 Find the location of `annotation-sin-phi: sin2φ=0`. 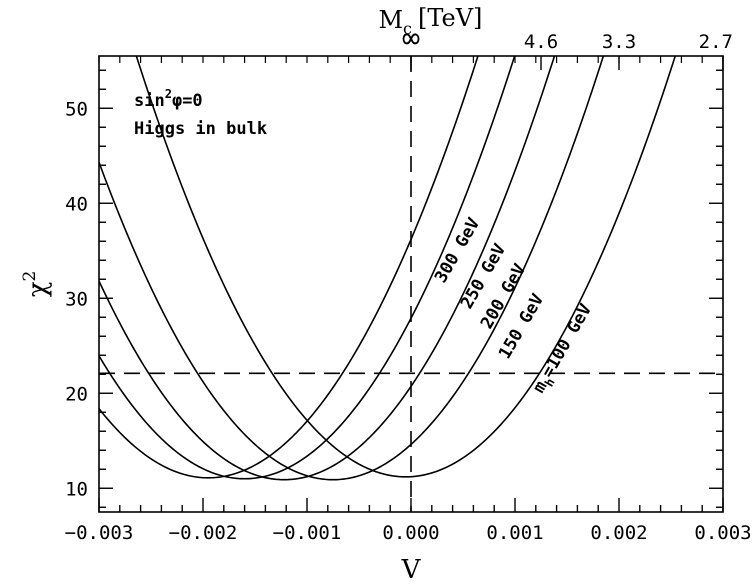

annotation-sin-phi: sin2φ=0 is located at coordinates (168, 99).